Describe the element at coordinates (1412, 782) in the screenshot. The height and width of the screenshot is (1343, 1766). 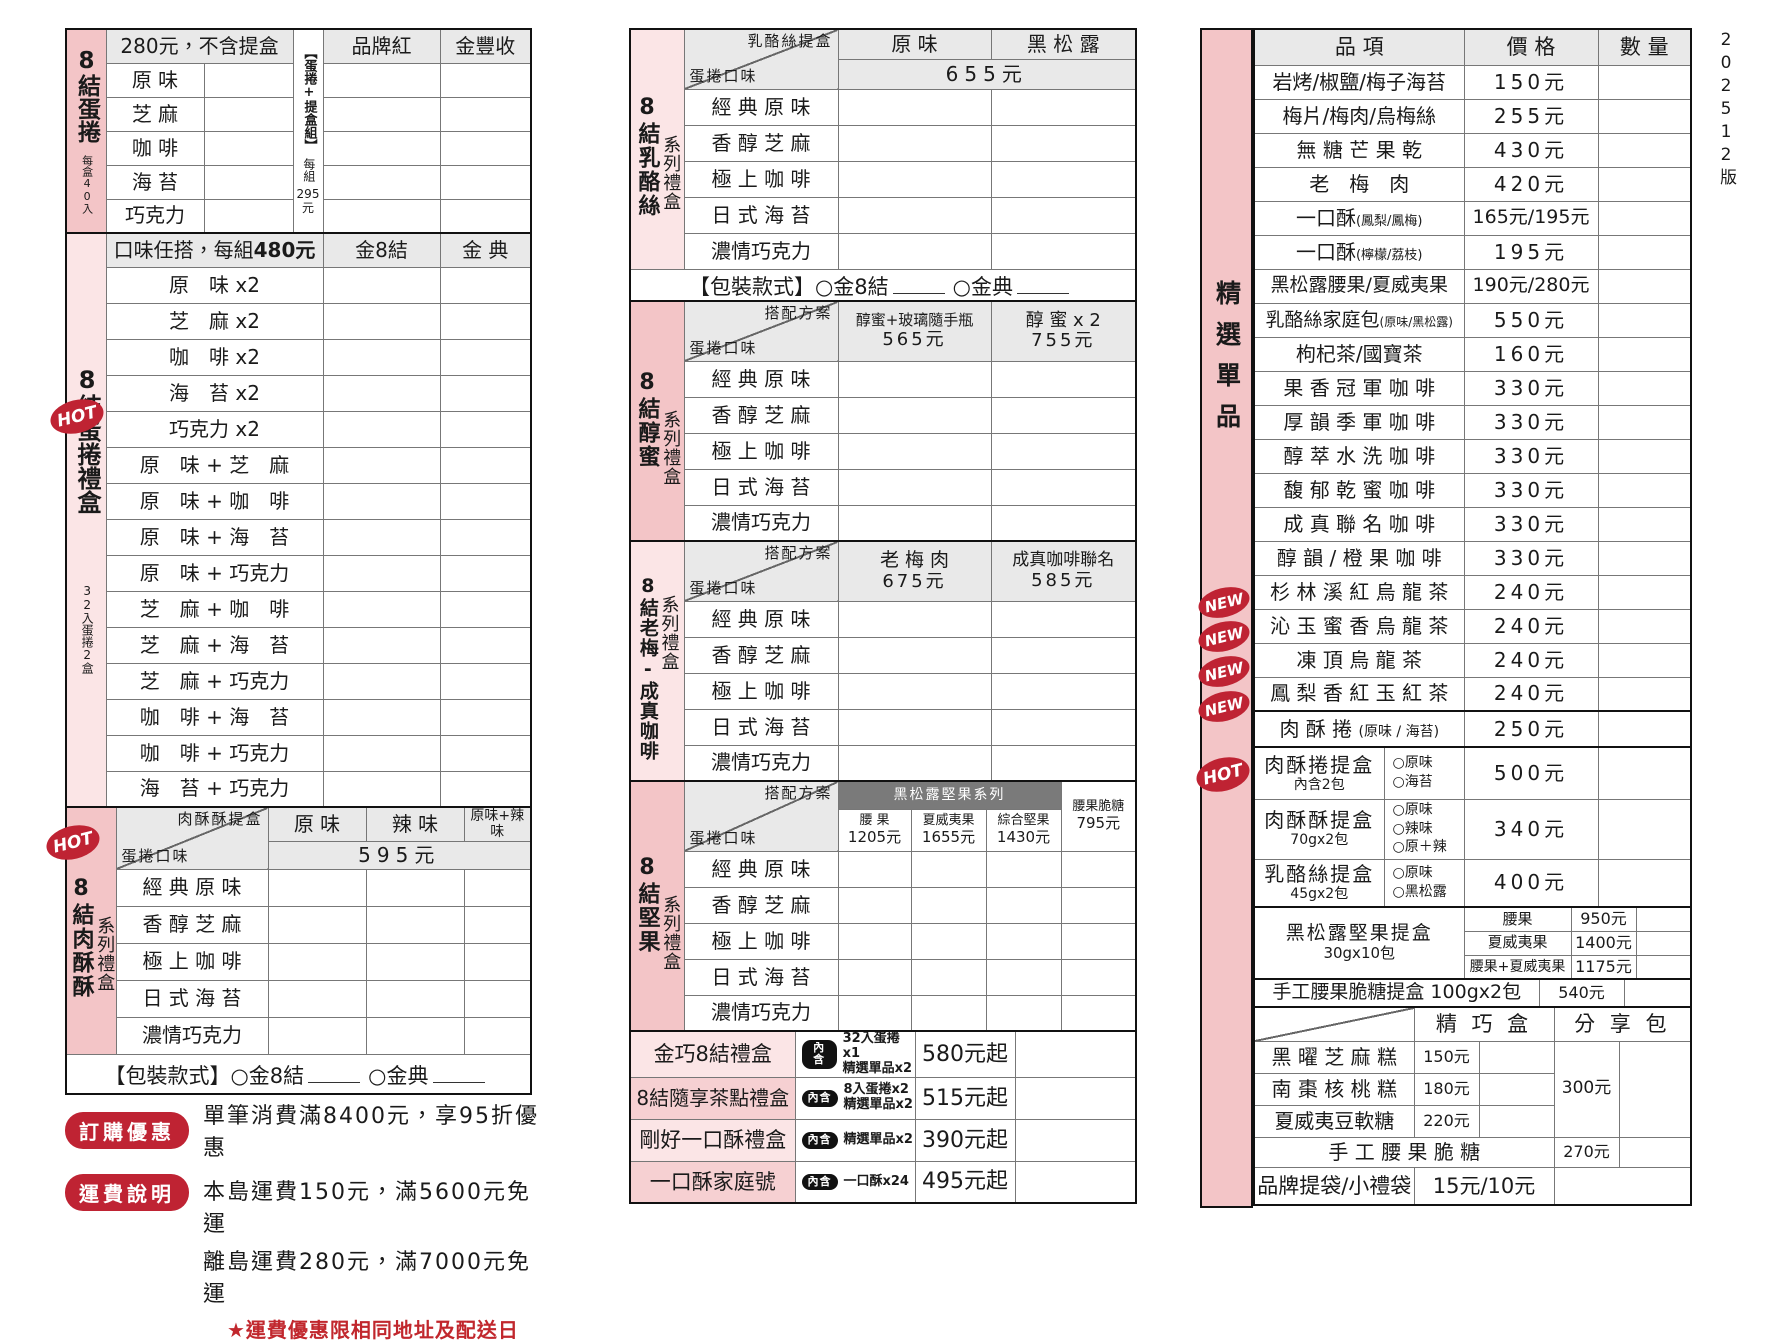
I see `option-seaweed: ○海苔` at that location.